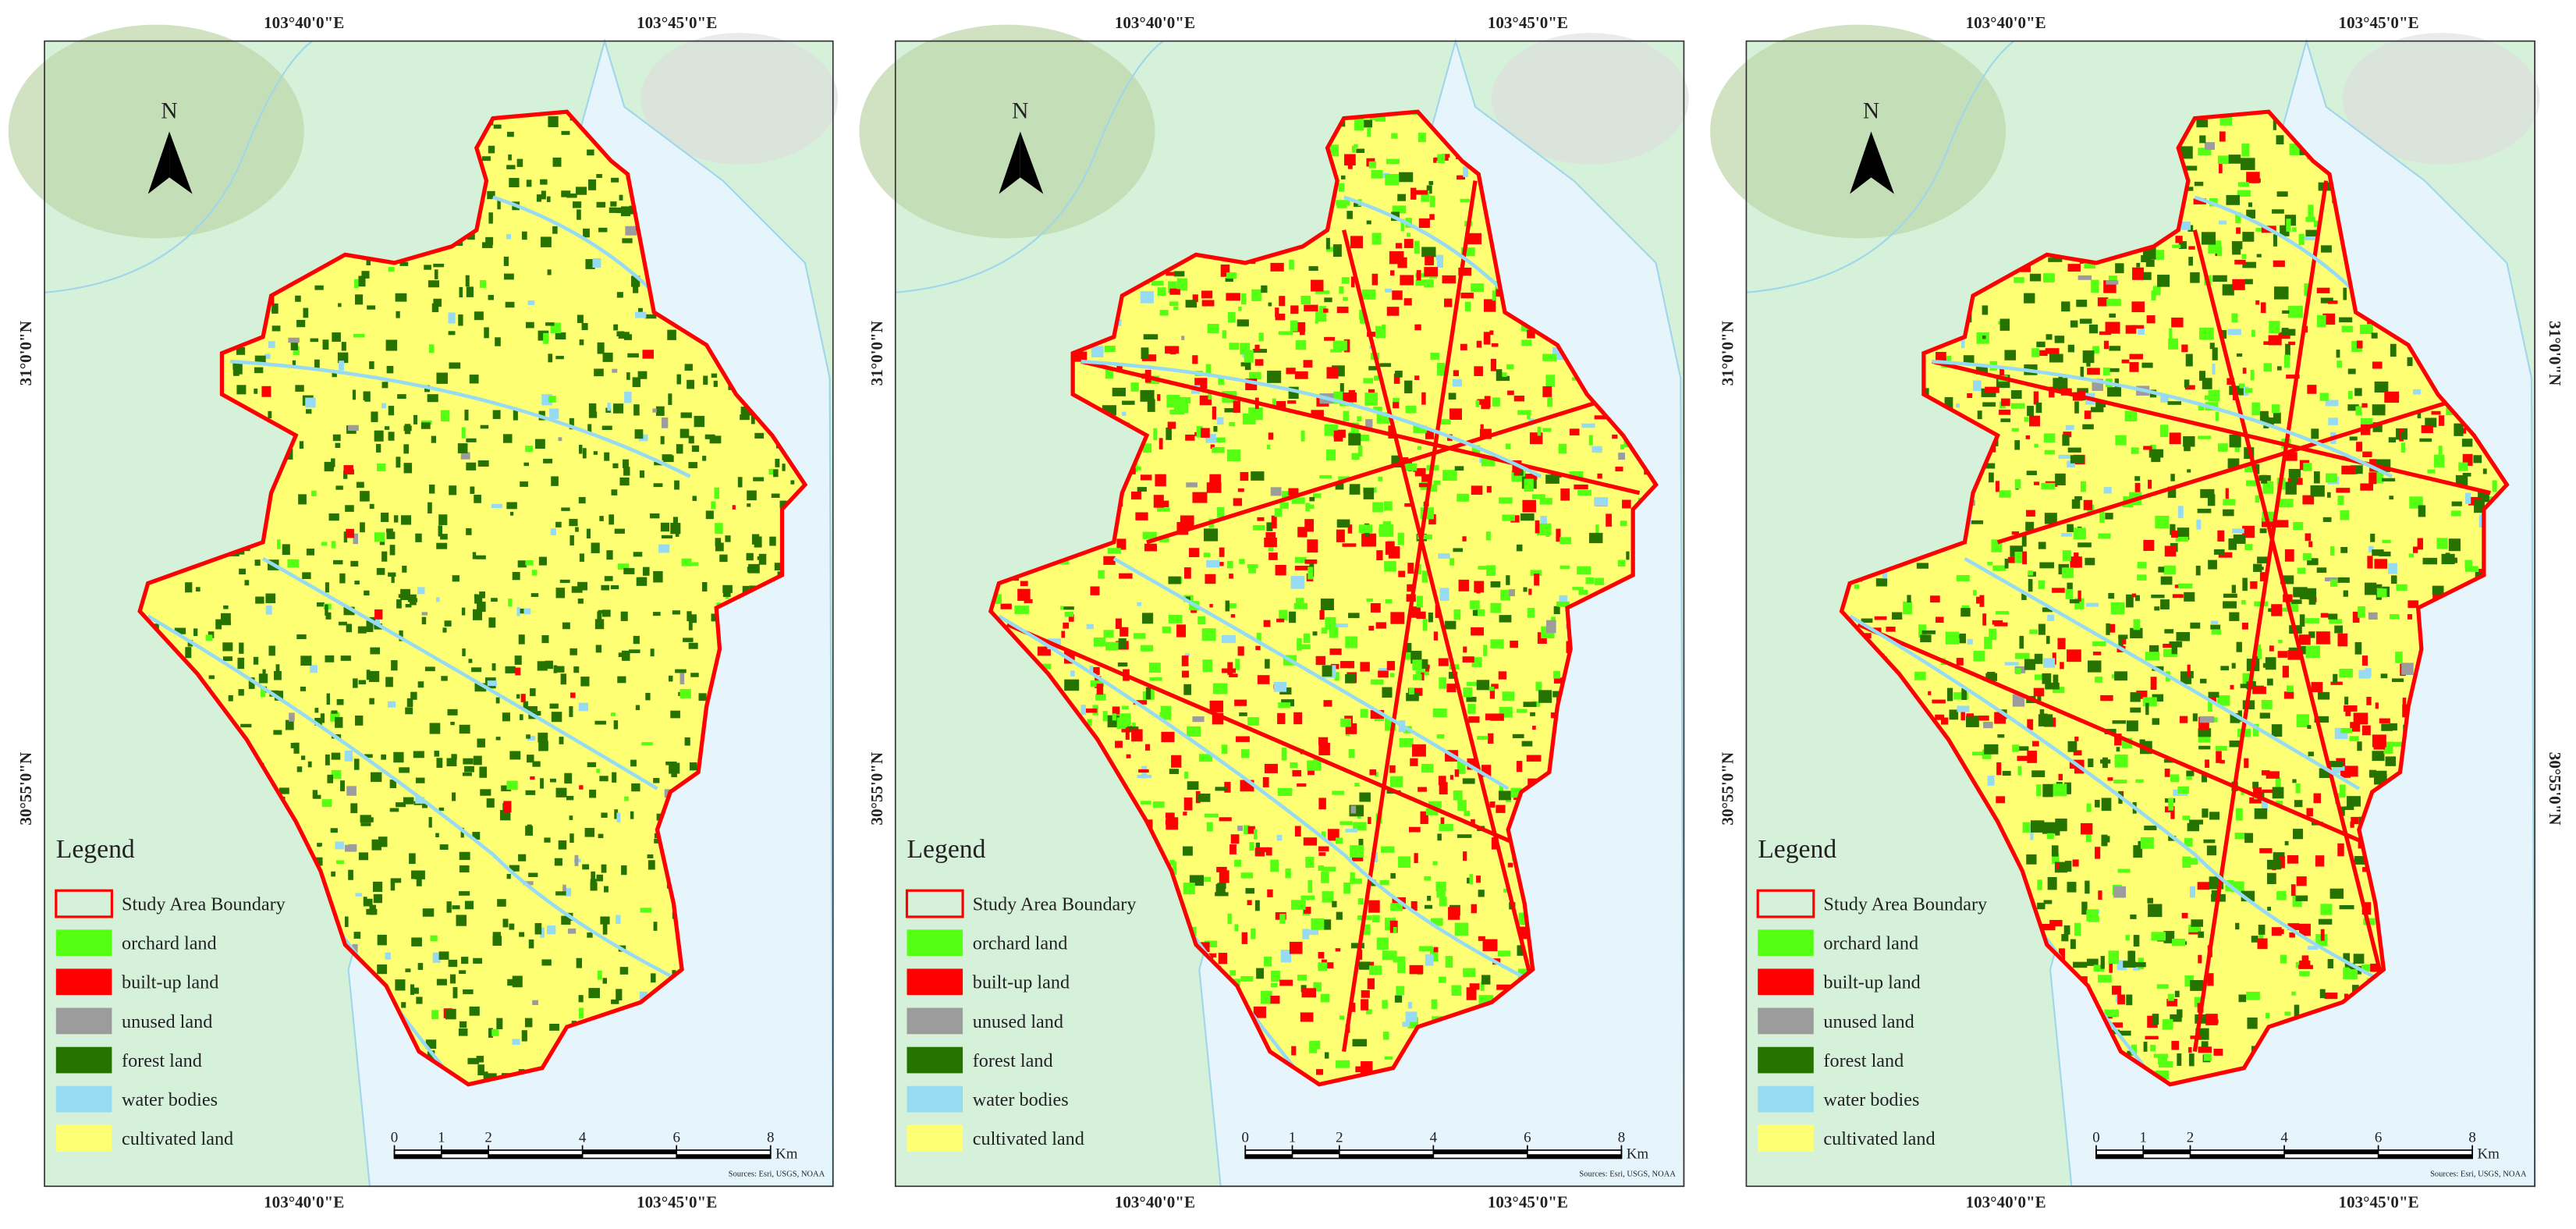 This screenshot has height=1229, width=2576. Describe the element at coordinates (1021, 1099) in the screenshot. I see `legend-label: water bodies` at that location.